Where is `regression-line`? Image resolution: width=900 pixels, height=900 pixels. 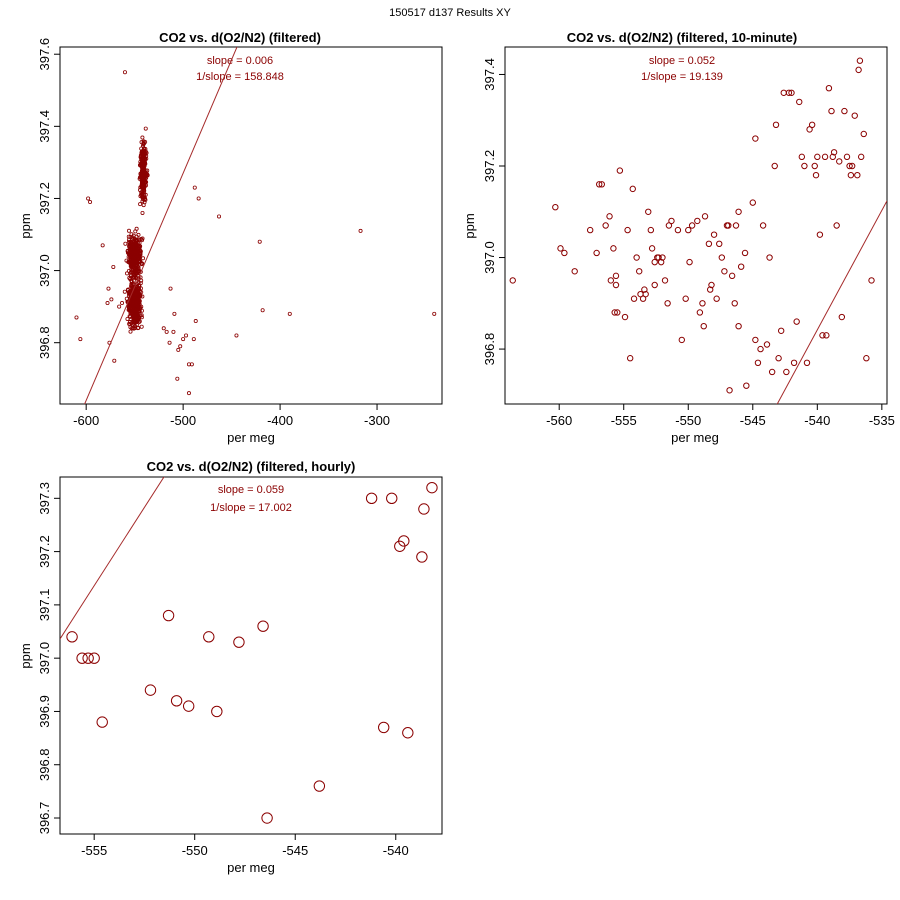 regression-line is located at coordinates (831, 302).